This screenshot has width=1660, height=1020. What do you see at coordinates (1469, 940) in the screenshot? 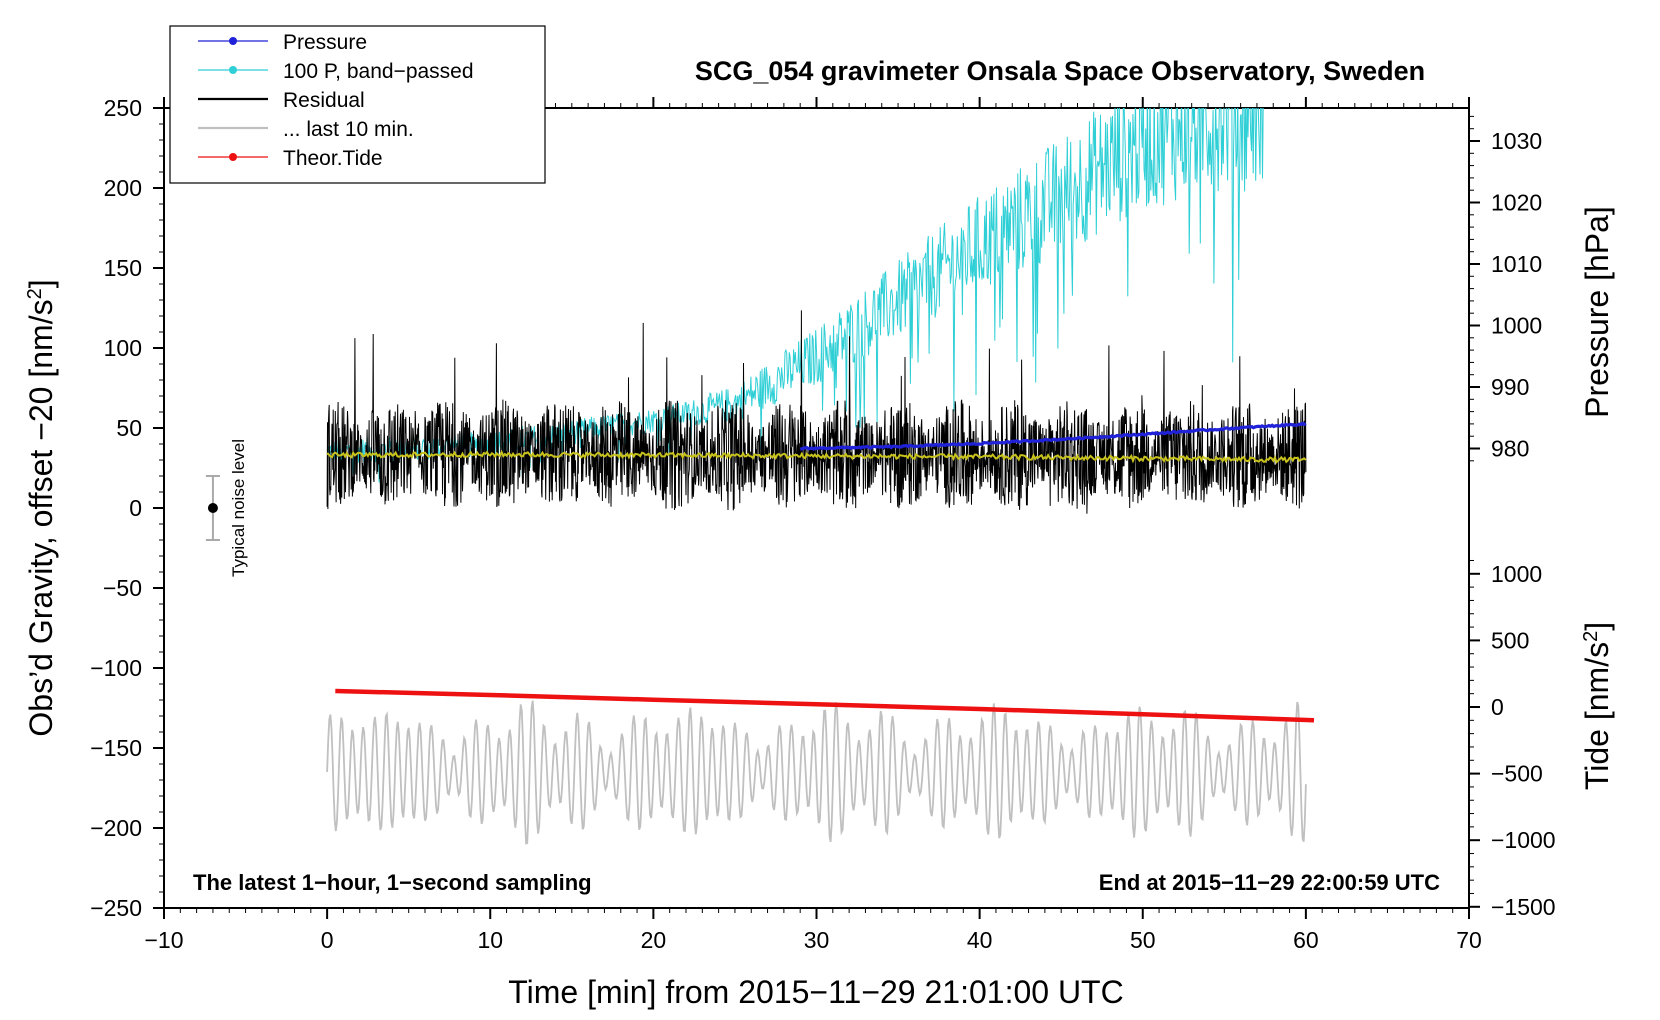
I see `x-tick-label: 70` at bounding box center [1469, 940].